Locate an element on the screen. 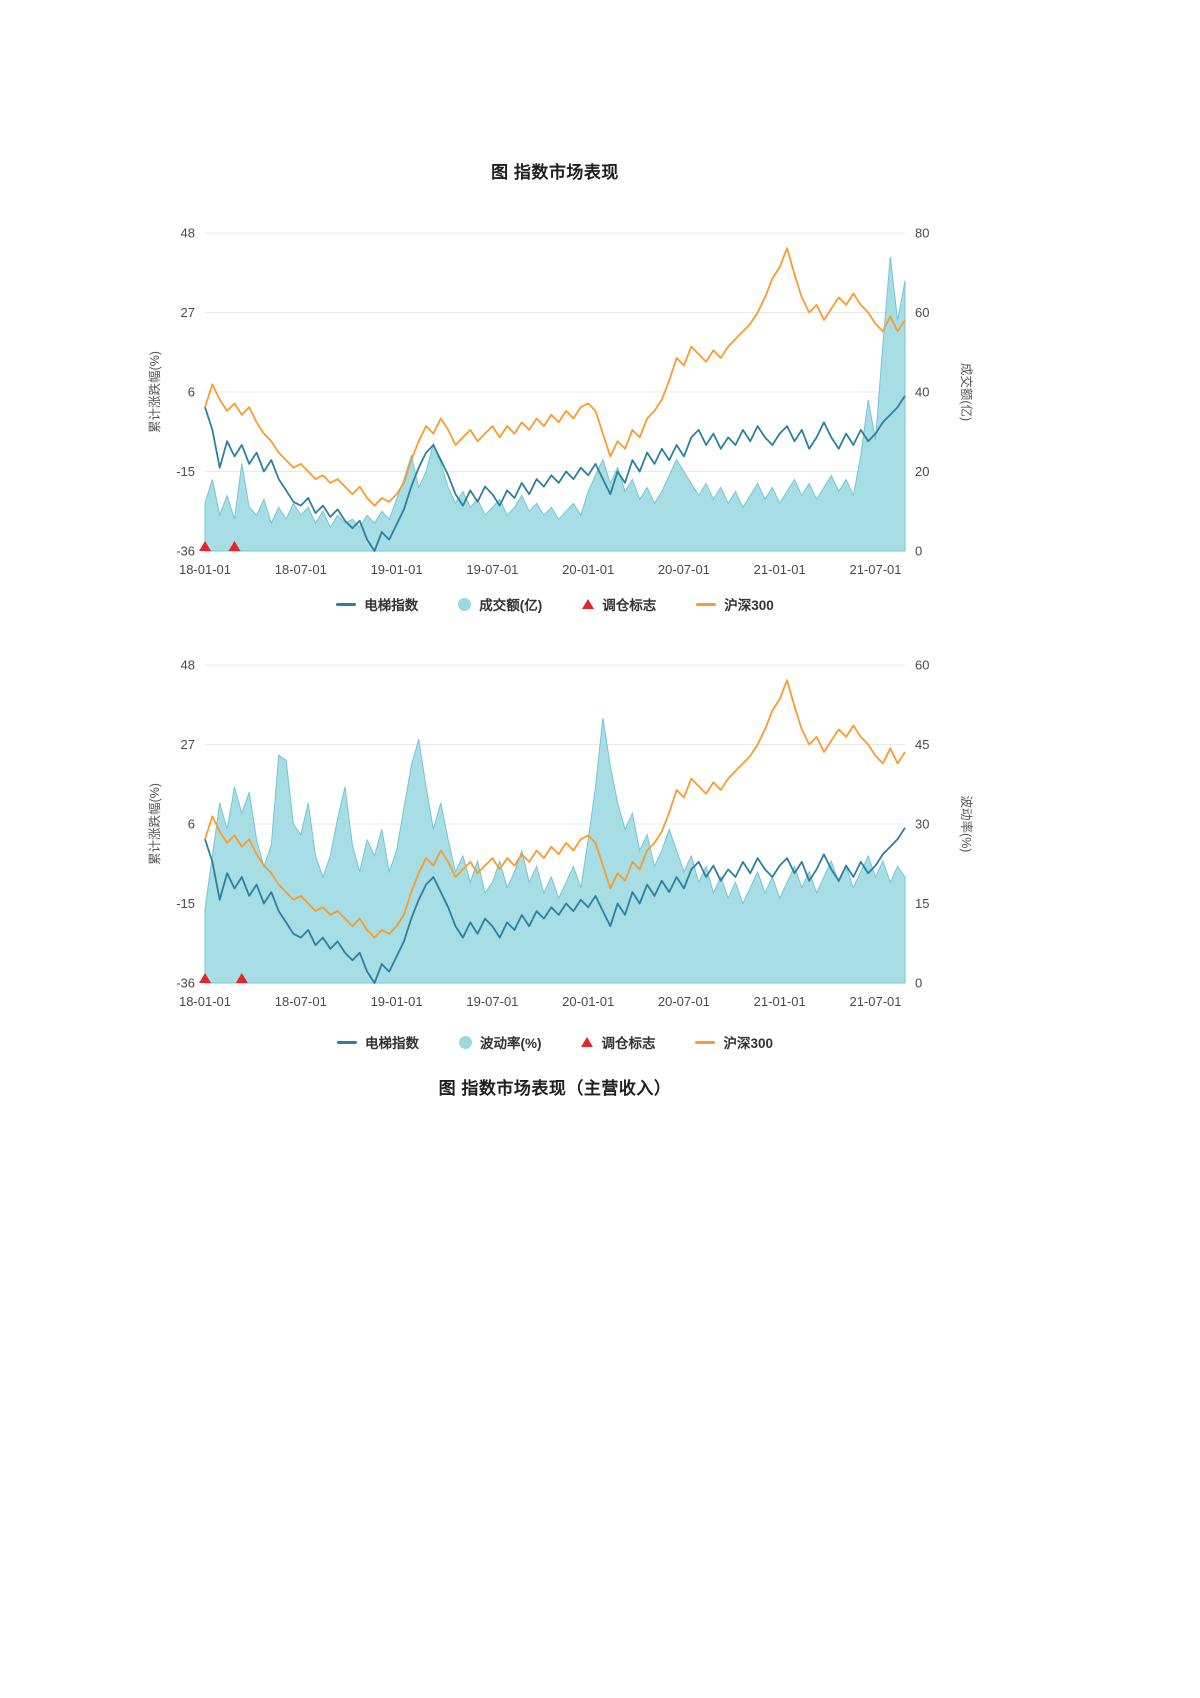 The width and height of the screenshot is (1200, 1698). chart-1-title: 图 指数市场表现 is located at coordinates (555, 172).